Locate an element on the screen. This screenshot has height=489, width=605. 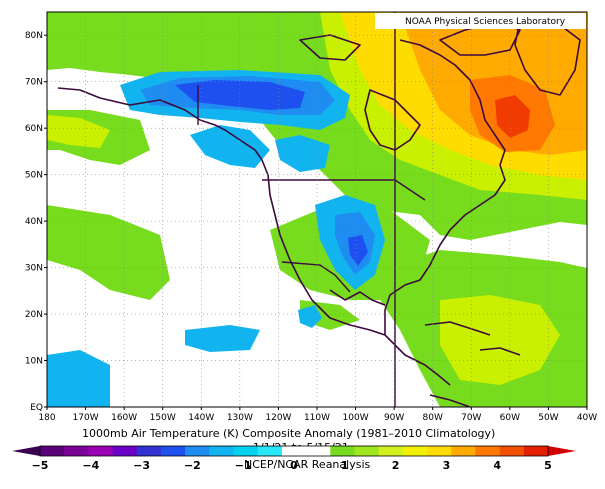
latitude-tick-label: 40N is located at coordinates (34, 222).